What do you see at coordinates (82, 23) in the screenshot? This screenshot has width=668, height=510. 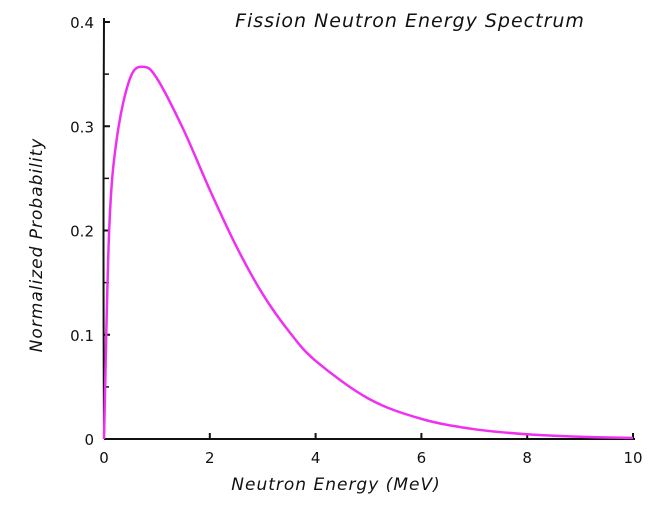 I see `y-tick-label: 0.4` at bounding box center [82, 23].